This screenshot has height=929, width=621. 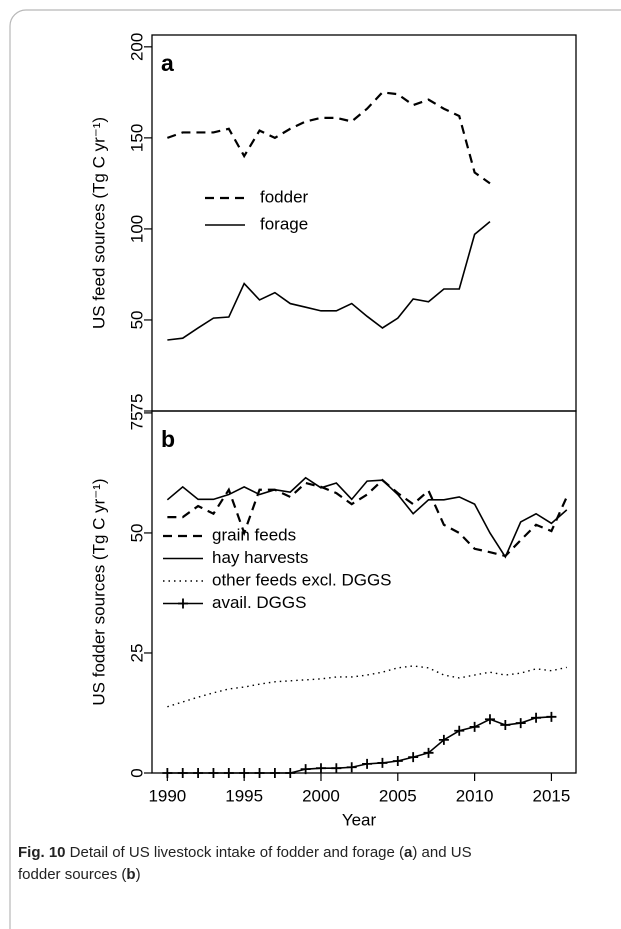 What do you see at coordinates (168, 439) in the screenshot?
I see `panel-label: b` at bounding box center [168, 439].